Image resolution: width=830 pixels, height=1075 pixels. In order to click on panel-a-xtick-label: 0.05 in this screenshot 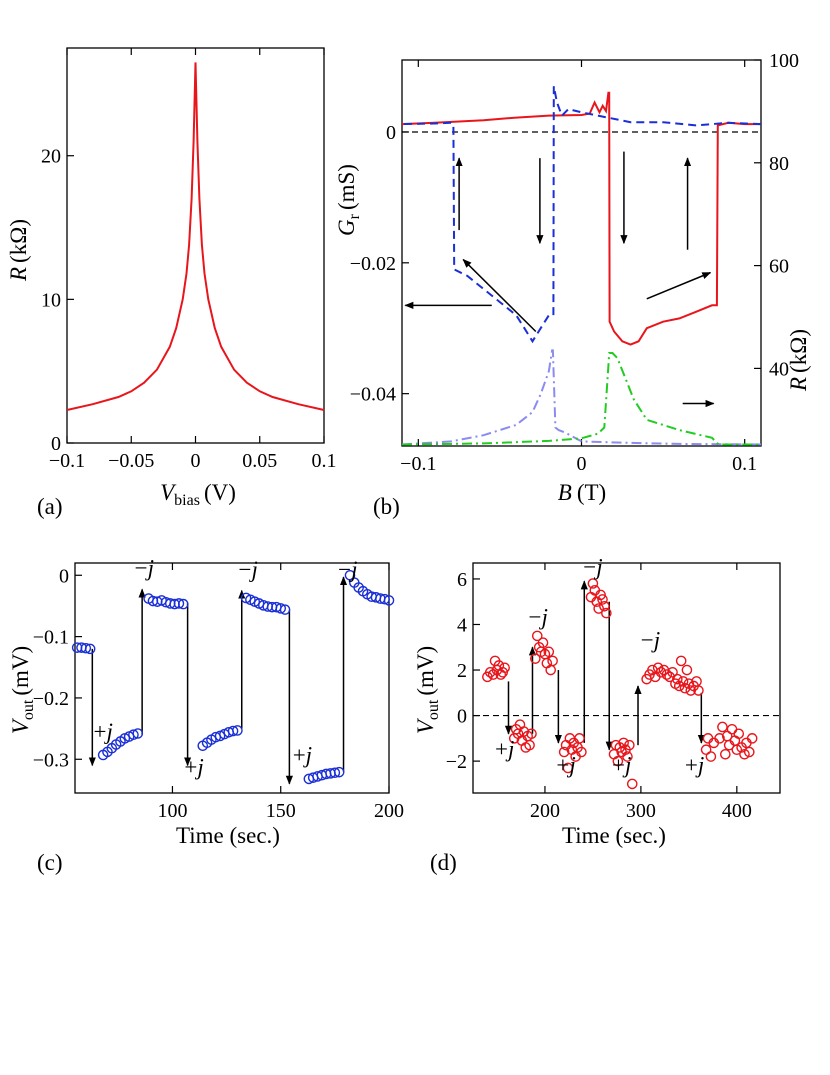, I will do `click(259, 461)`.